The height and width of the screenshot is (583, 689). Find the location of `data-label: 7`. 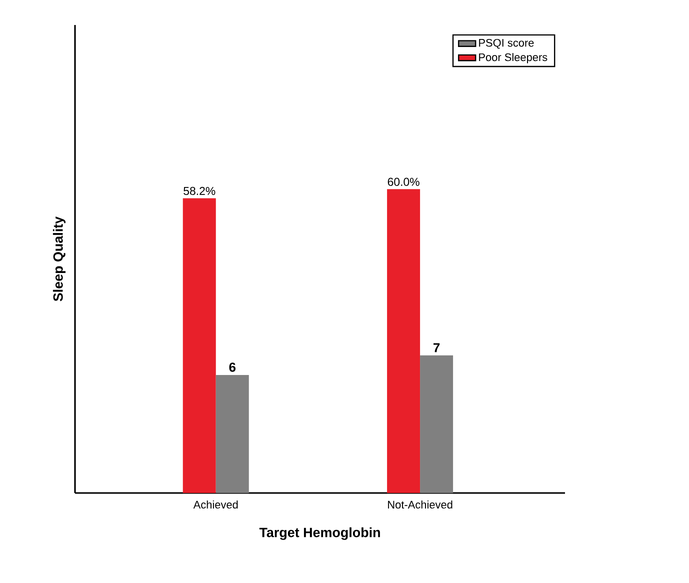

data-label: 7 is located at coordinates (437, 347).